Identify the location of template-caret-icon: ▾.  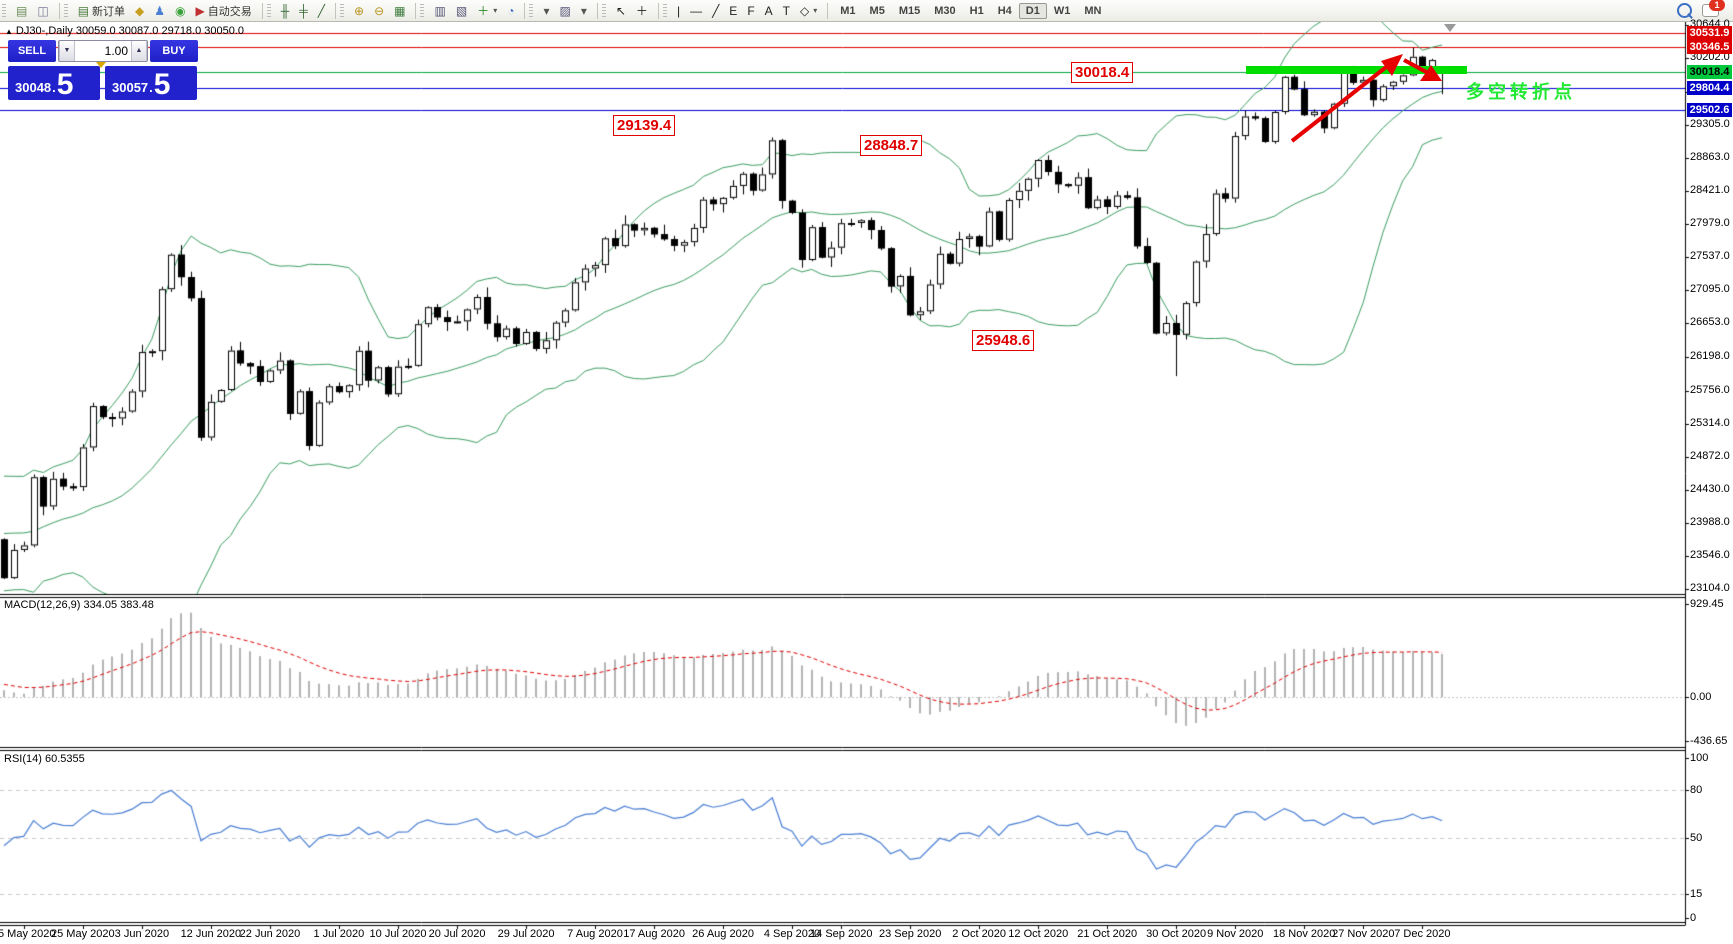
(583, 10).